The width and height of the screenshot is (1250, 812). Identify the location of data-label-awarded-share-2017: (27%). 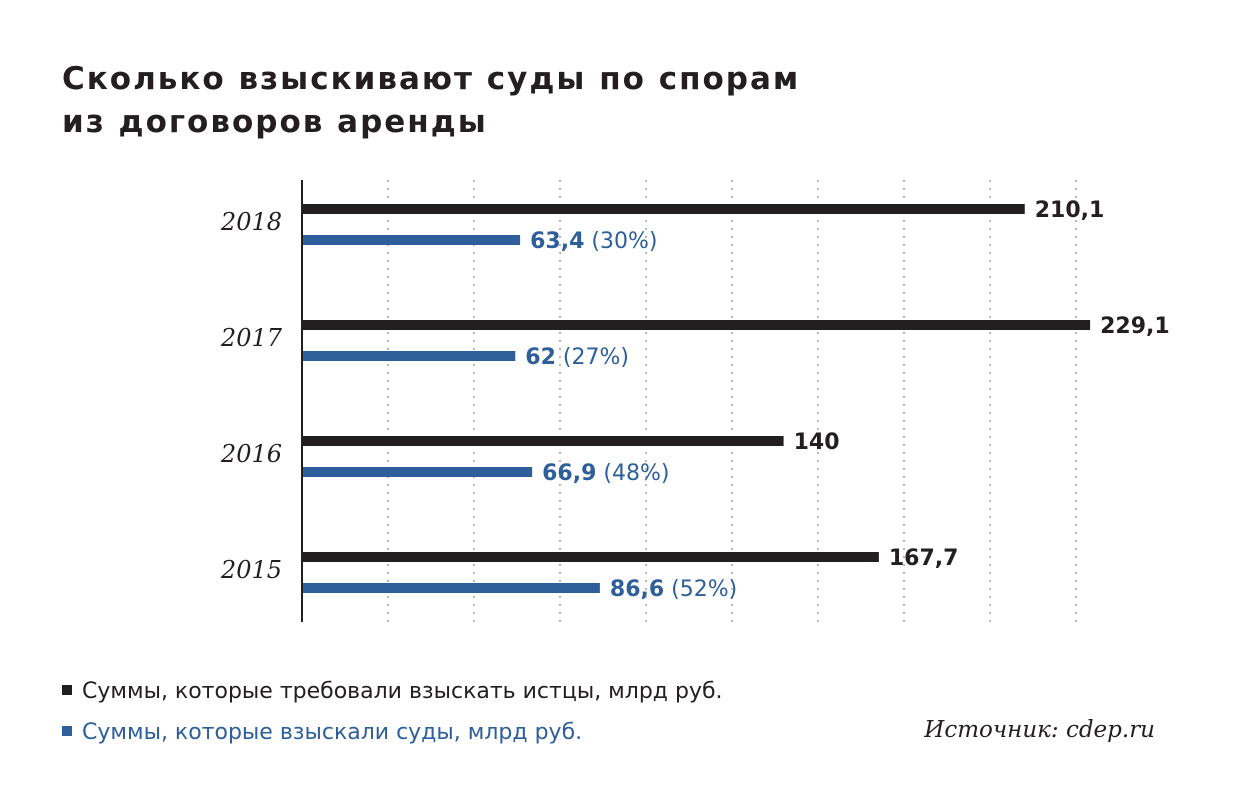
(592, 357).